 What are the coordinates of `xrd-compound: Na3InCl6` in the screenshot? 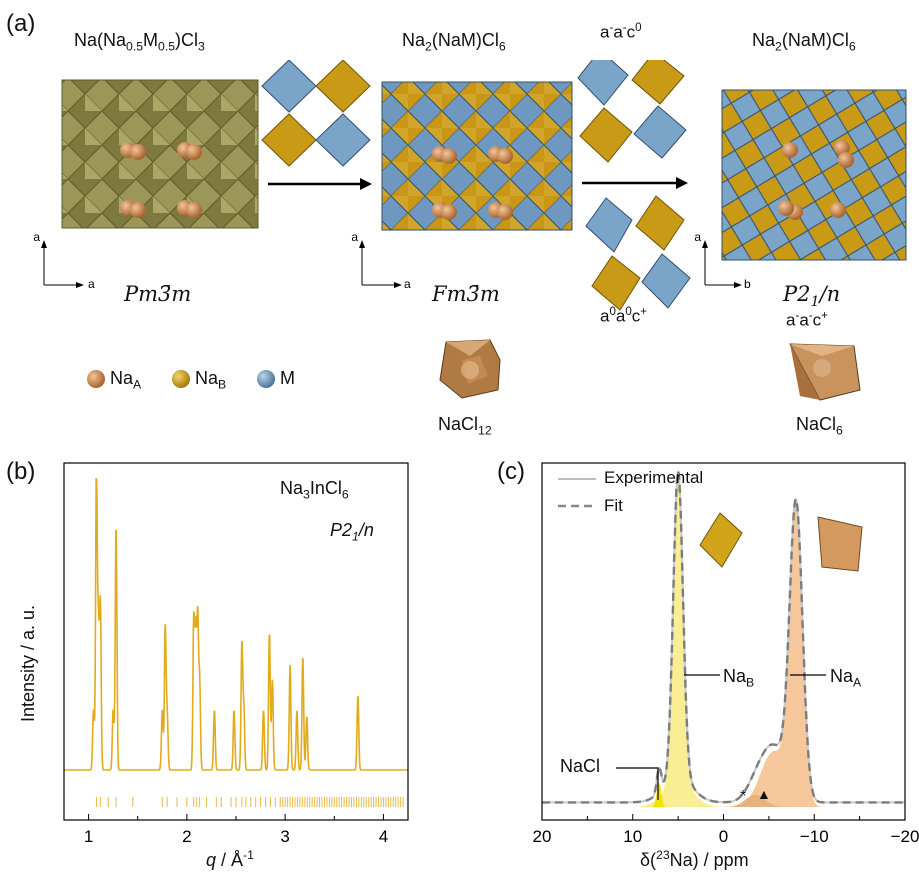 It's located at (314, 490).